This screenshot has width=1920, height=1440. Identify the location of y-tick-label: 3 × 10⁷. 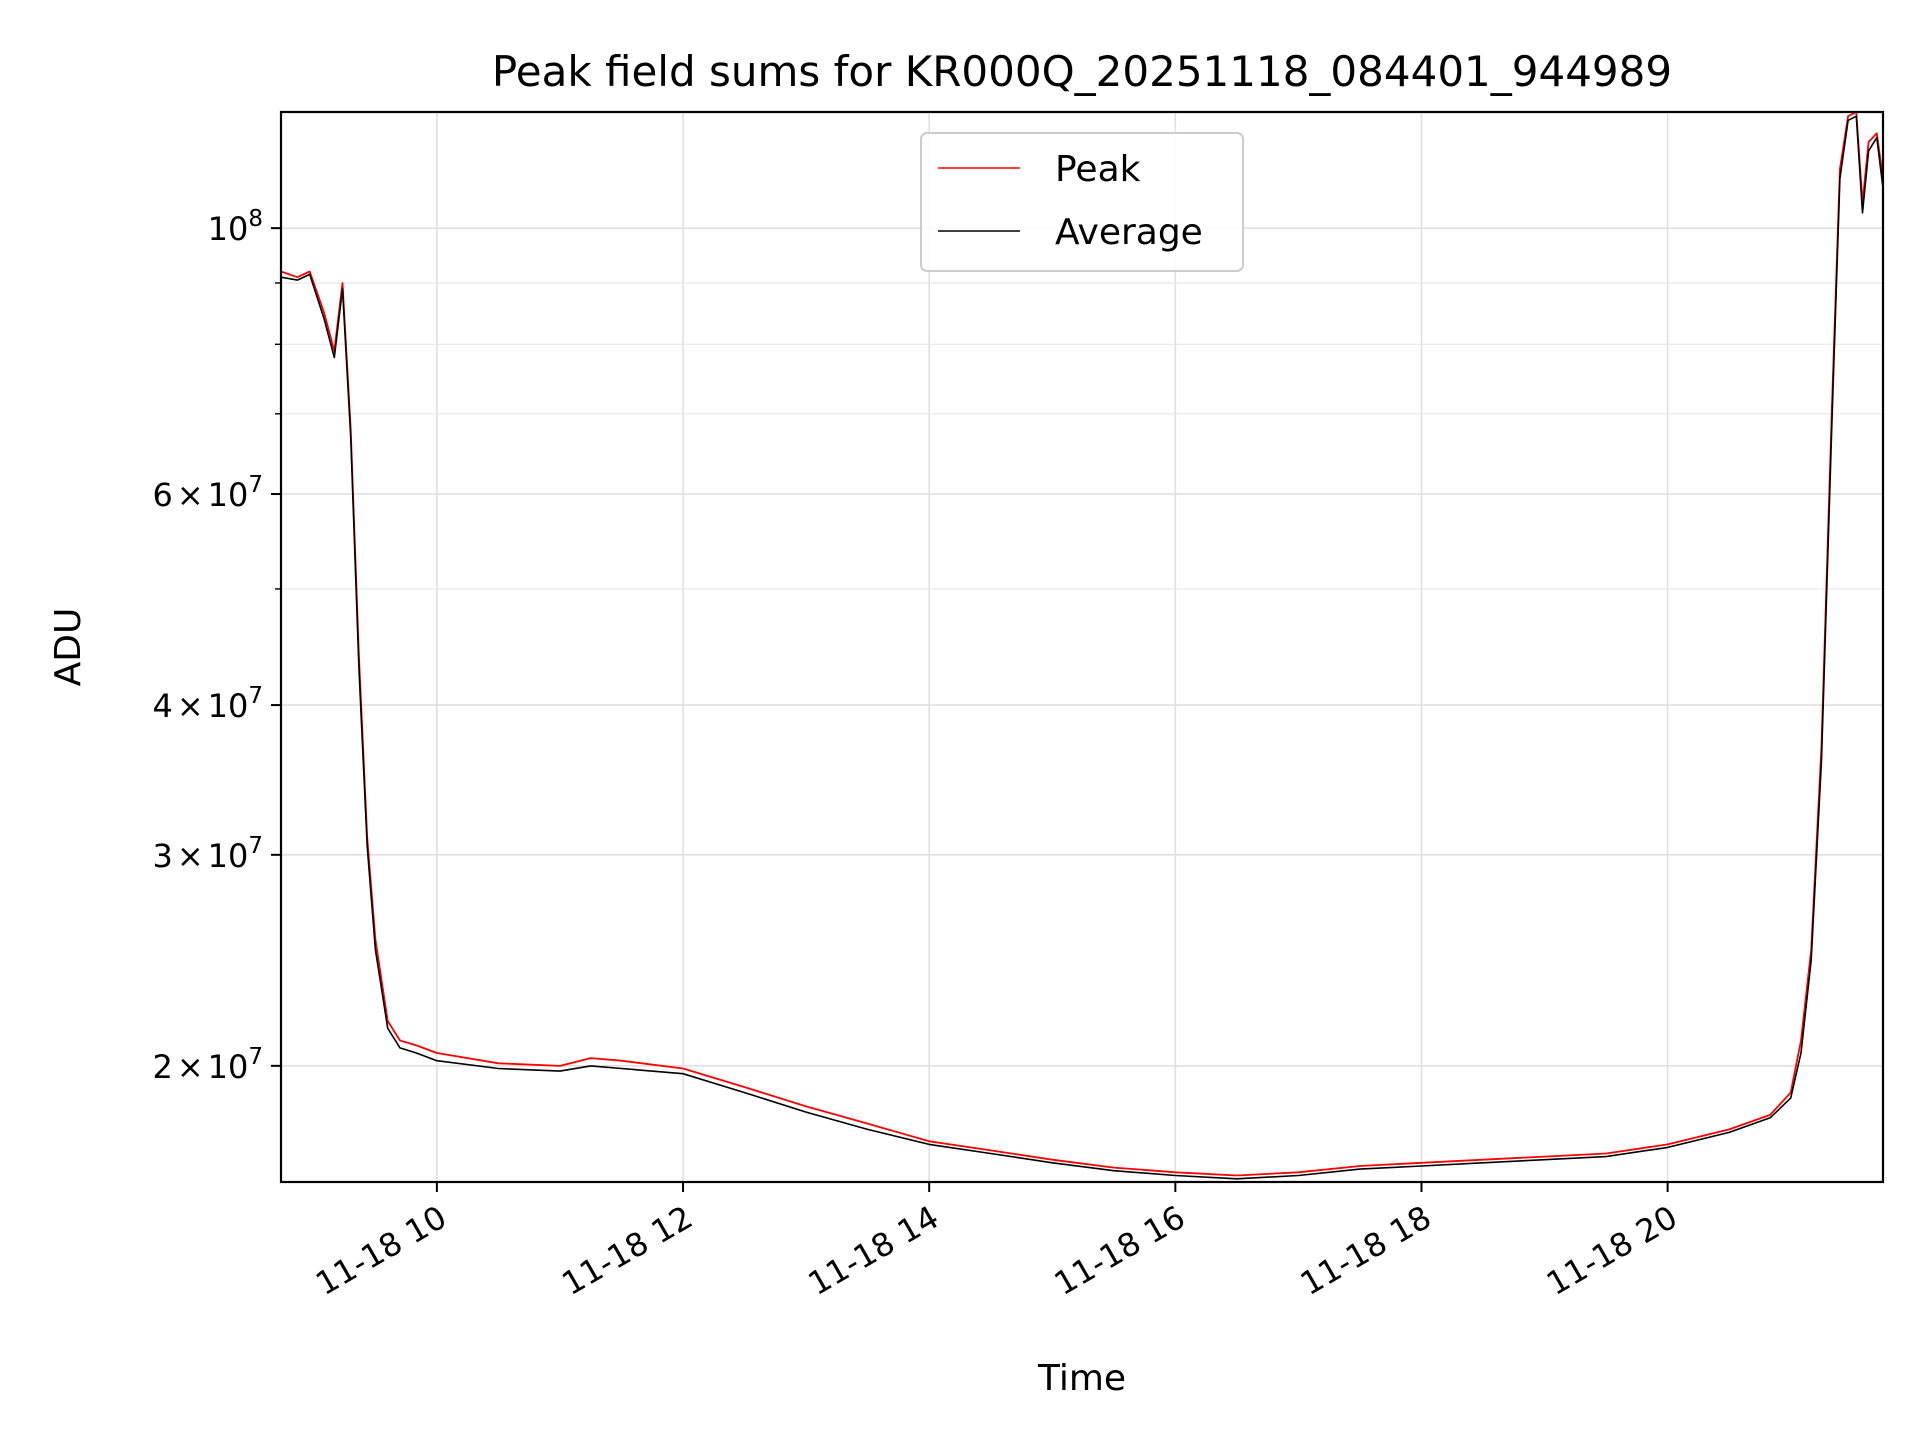
(207, 854).